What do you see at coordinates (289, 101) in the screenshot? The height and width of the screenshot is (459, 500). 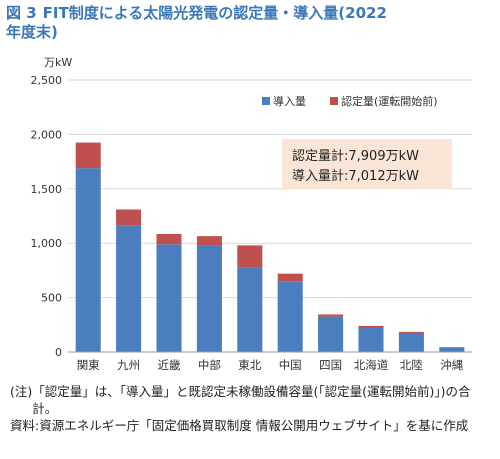 I see `legend-label-installed: 導入量` at bounding box center [289, 101].